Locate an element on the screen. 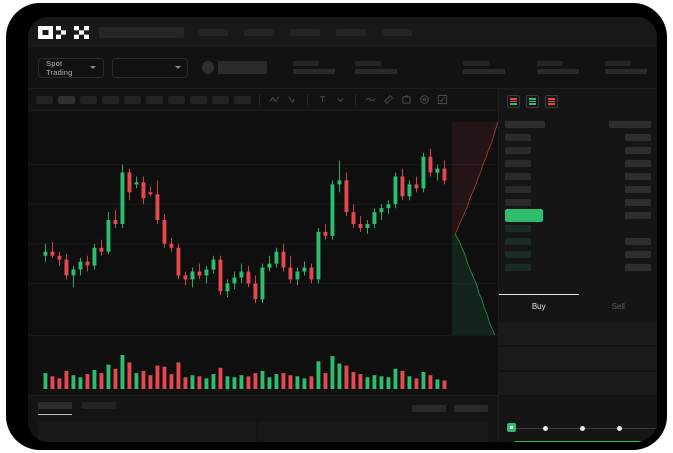 The width and height of the screenshot is (673, 453). trading-mode-selector: Spot Trading is located at coordinates (71, 67).